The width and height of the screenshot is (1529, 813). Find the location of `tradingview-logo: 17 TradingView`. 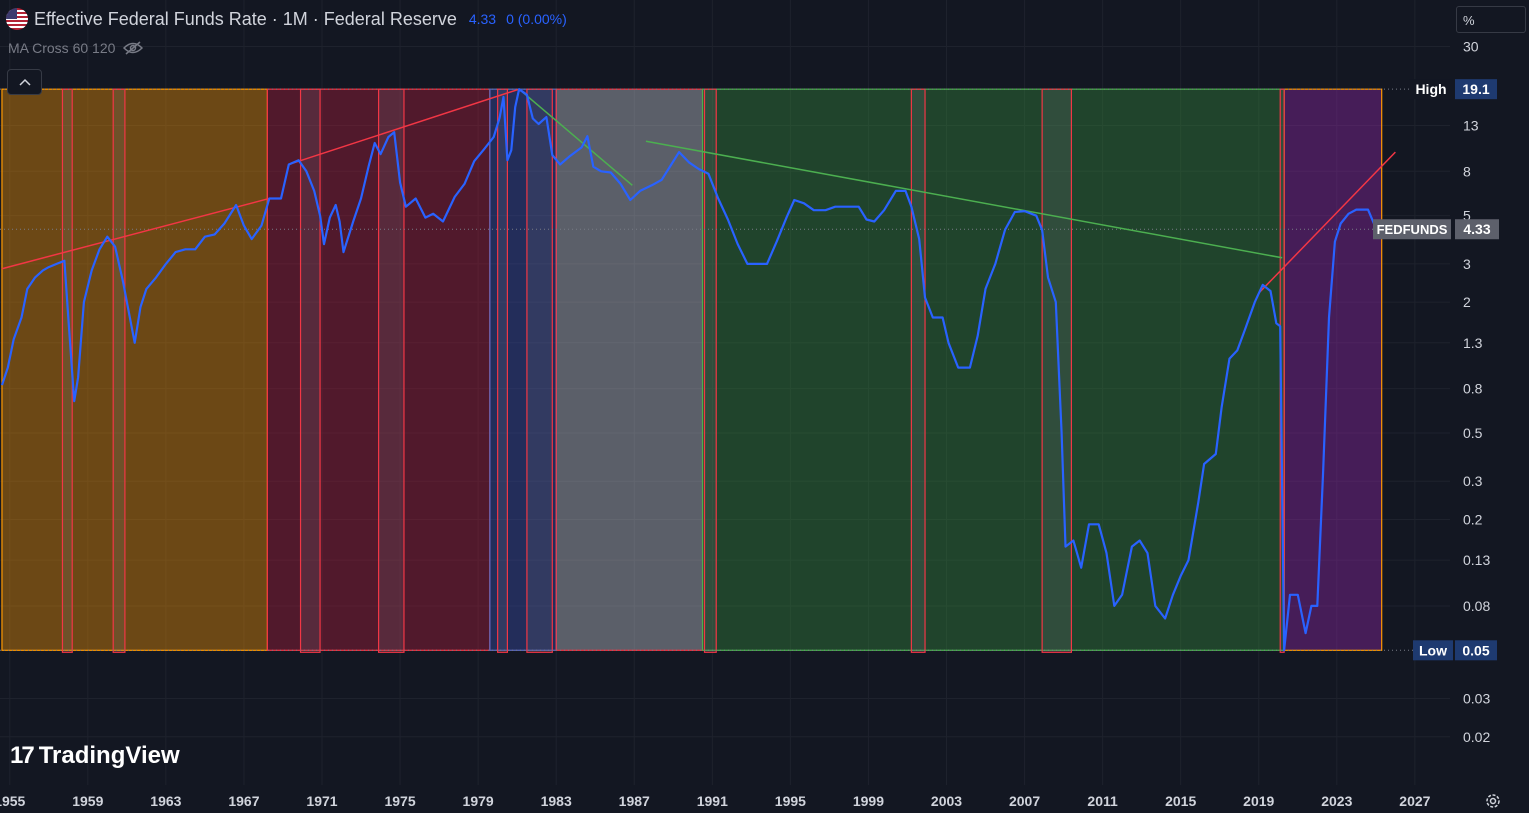

tradingview-logo: 17 TradingView is located at coordinates (95, 756).